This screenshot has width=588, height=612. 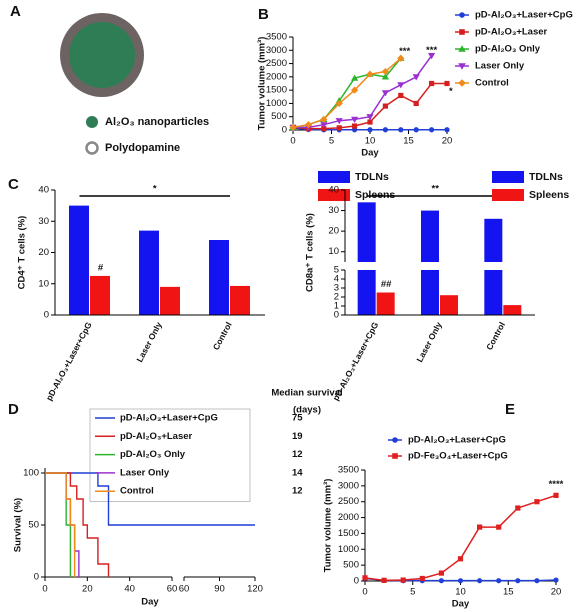 What do you see at coordinates (18, 525) in the screenshot?
I see `y-axis-label: Survival (%)` at bounding box center [18, 525].